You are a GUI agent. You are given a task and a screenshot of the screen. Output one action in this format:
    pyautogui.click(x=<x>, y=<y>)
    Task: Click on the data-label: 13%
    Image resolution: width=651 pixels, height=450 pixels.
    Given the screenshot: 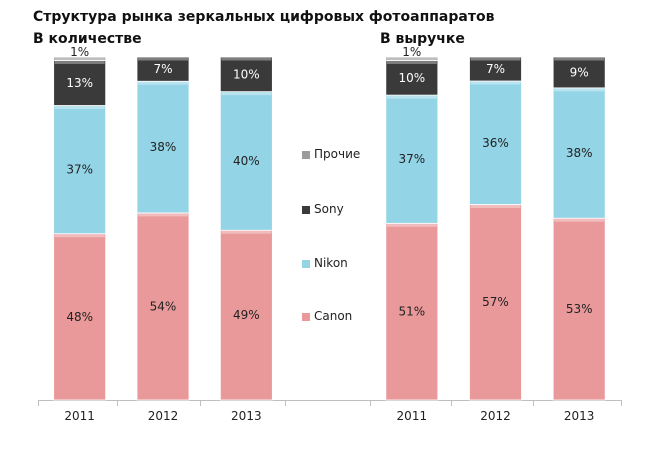 What is the action you would take?
    pyautogui.click(x=79, y=83)
    